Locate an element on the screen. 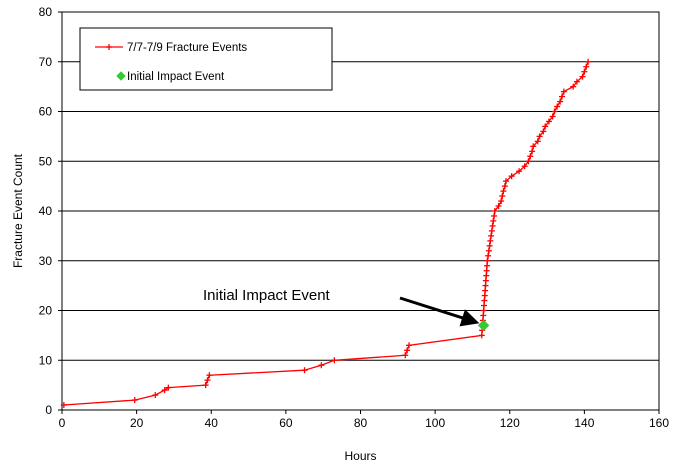  annotation-label: Initial Impact Event is located at coordinates (267, 295).